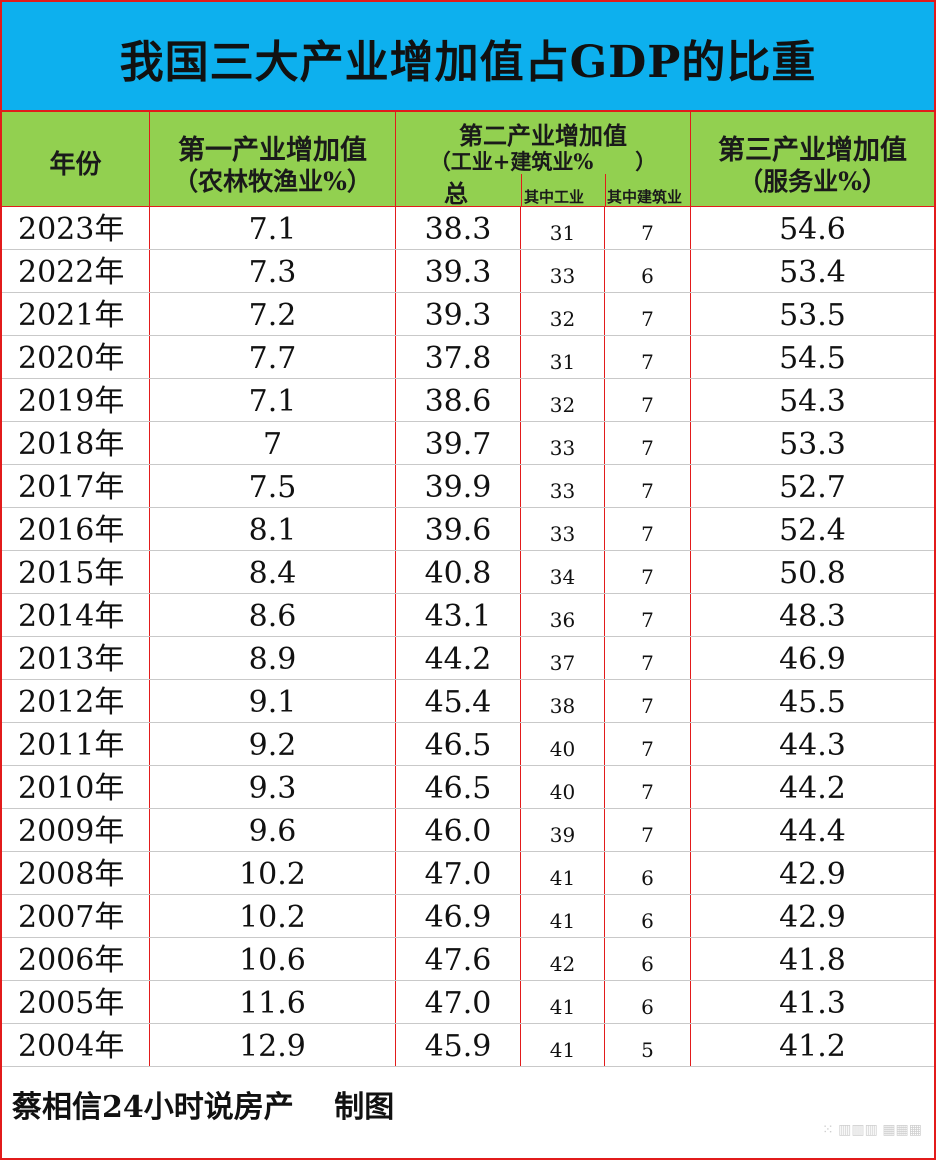  What do you see at coordinates (563, 658) in the screenshot?
I see `industry-cell: 37` at bounding box center [563, 658].